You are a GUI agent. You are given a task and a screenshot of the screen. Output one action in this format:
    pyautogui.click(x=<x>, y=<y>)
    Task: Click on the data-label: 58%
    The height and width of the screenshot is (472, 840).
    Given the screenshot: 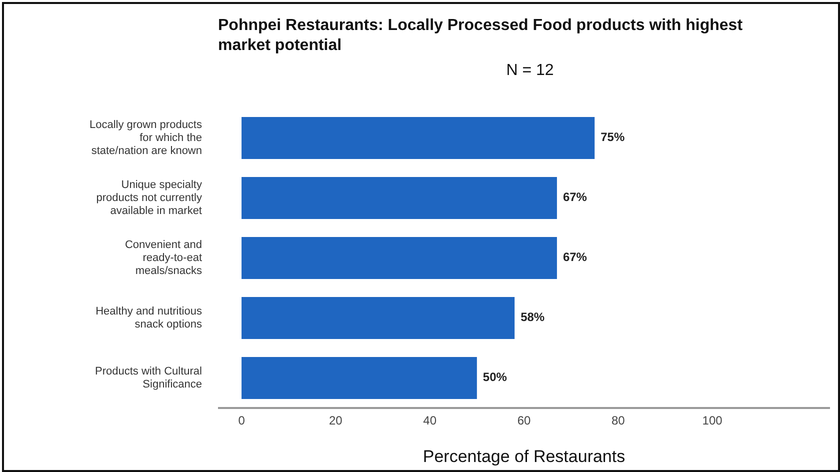 What is the action you would take?
    pyautogui.click(x=532, y=317)
    